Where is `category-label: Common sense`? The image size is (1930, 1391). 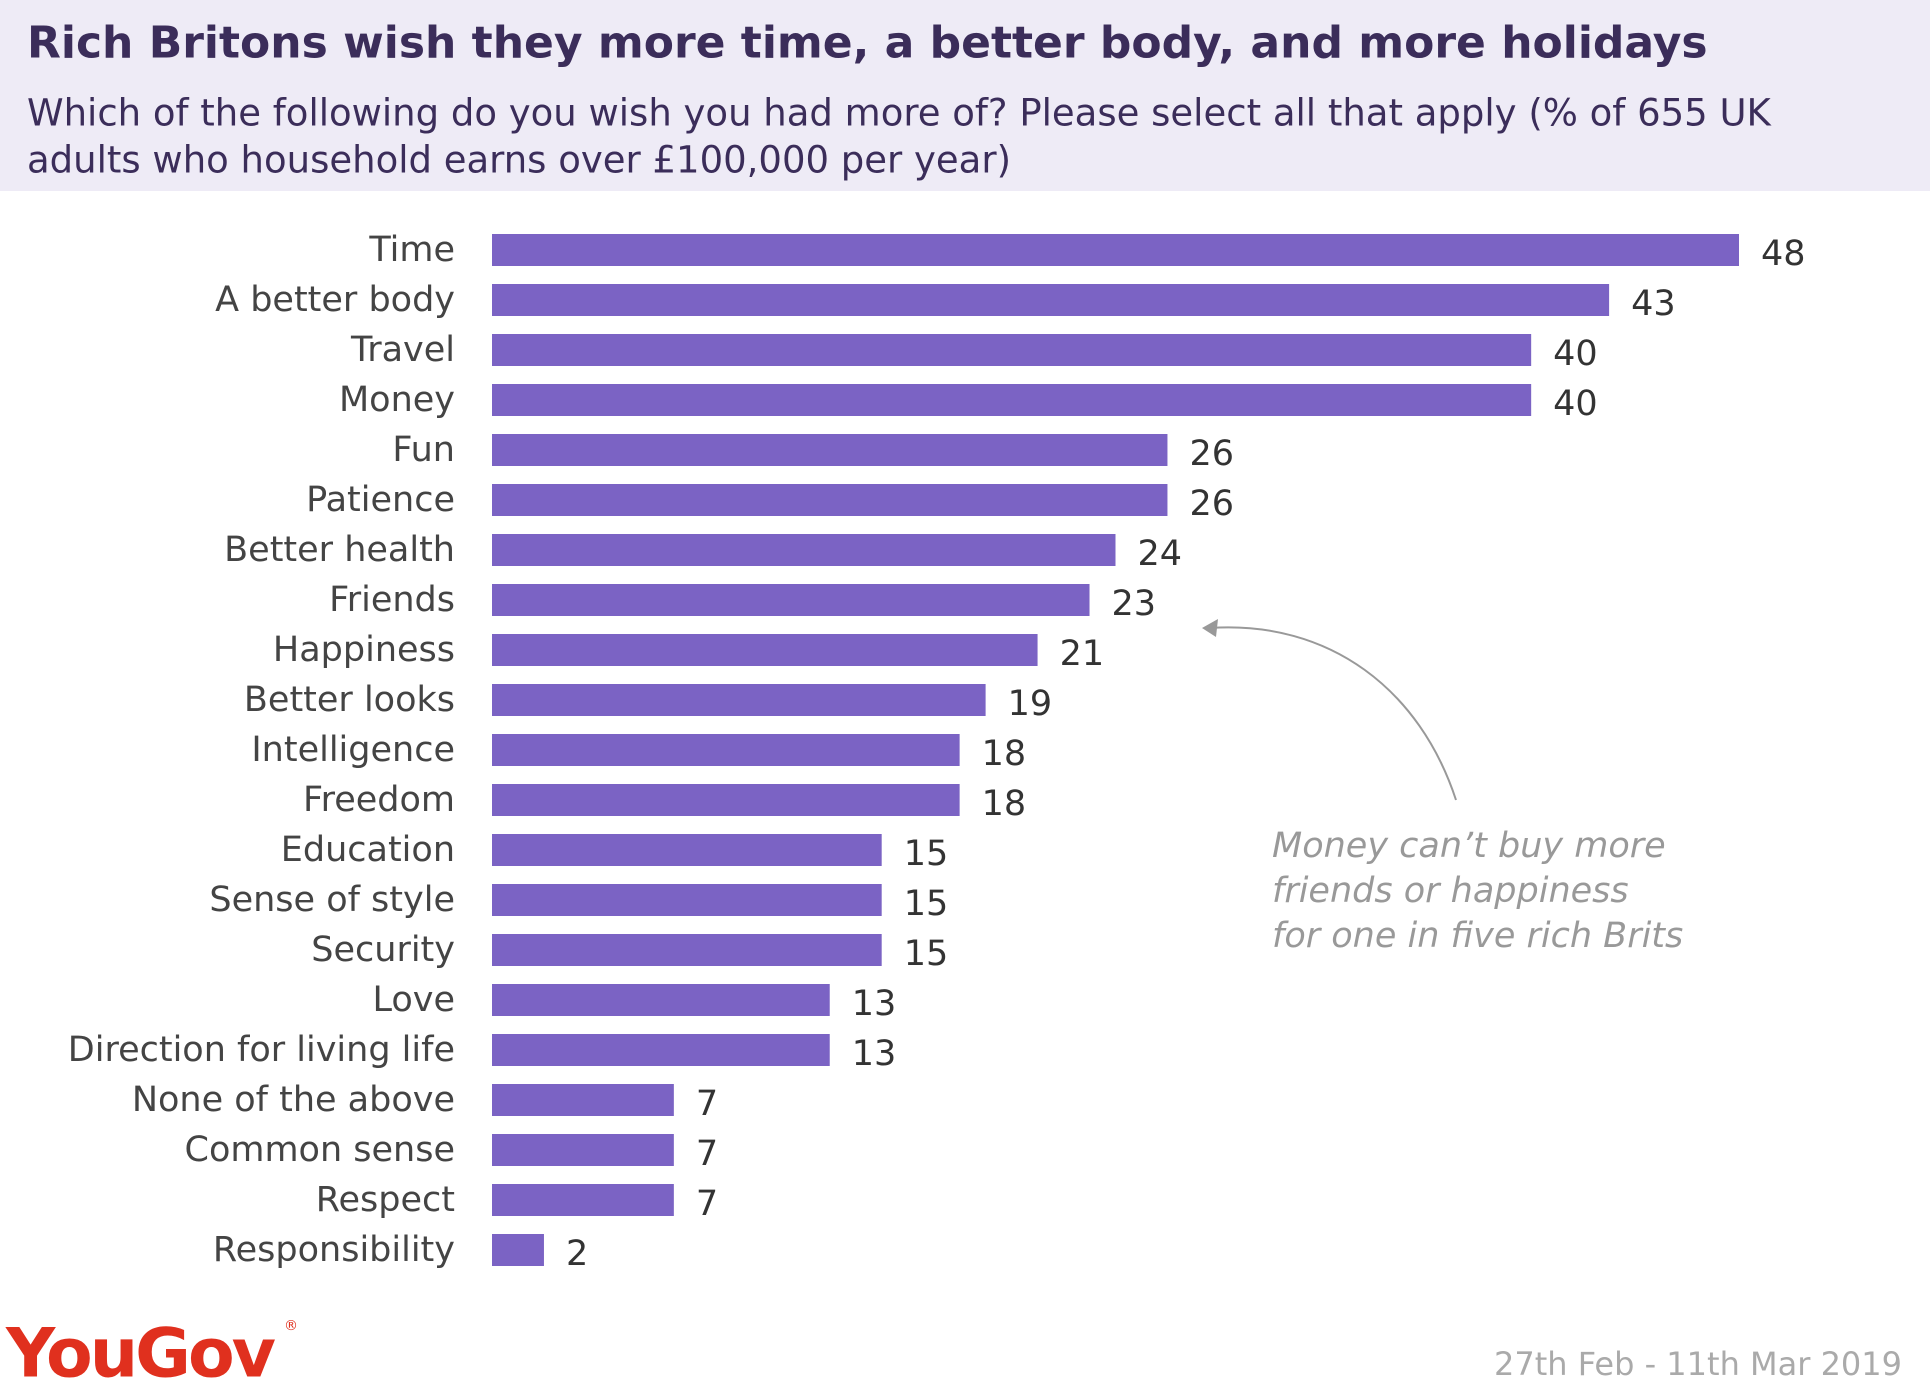
category-label: Common sense is located at coordinates (320, 1150).